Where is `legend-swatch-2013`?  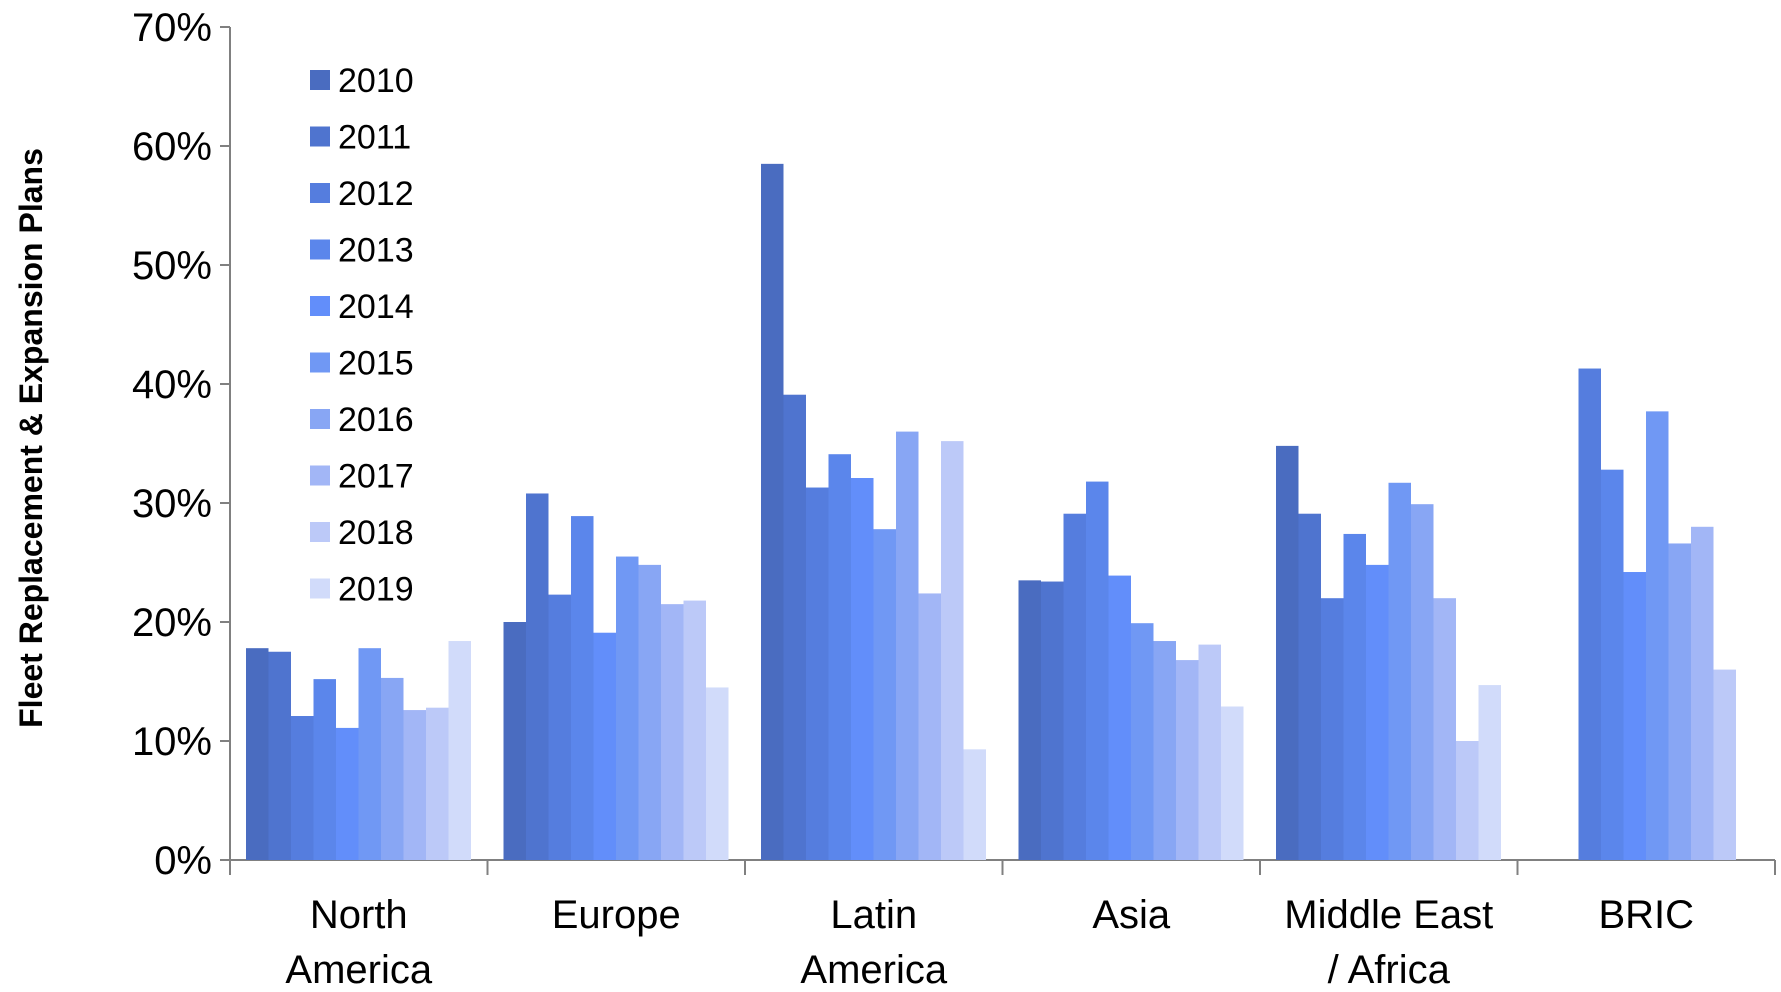
legend-swatch-2013 is located at coordinates (320, 249).